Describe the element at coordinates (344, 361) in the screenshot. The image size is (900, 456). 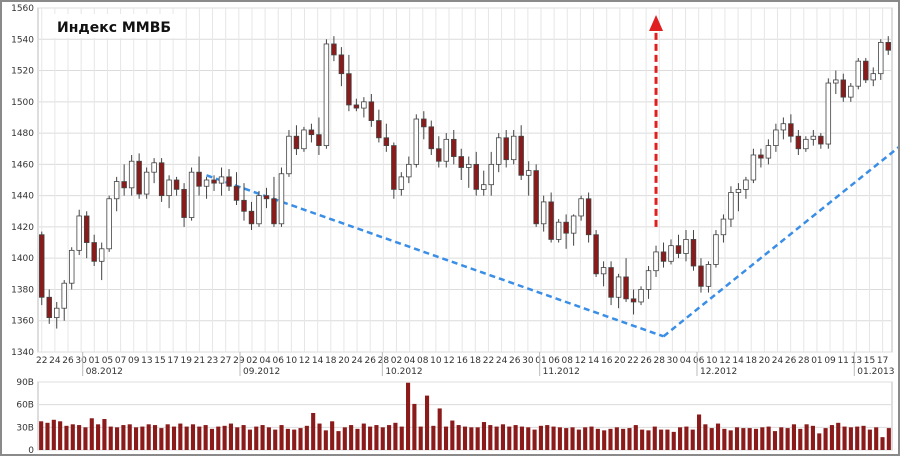
I see `x-tick-label: 20` at that location.